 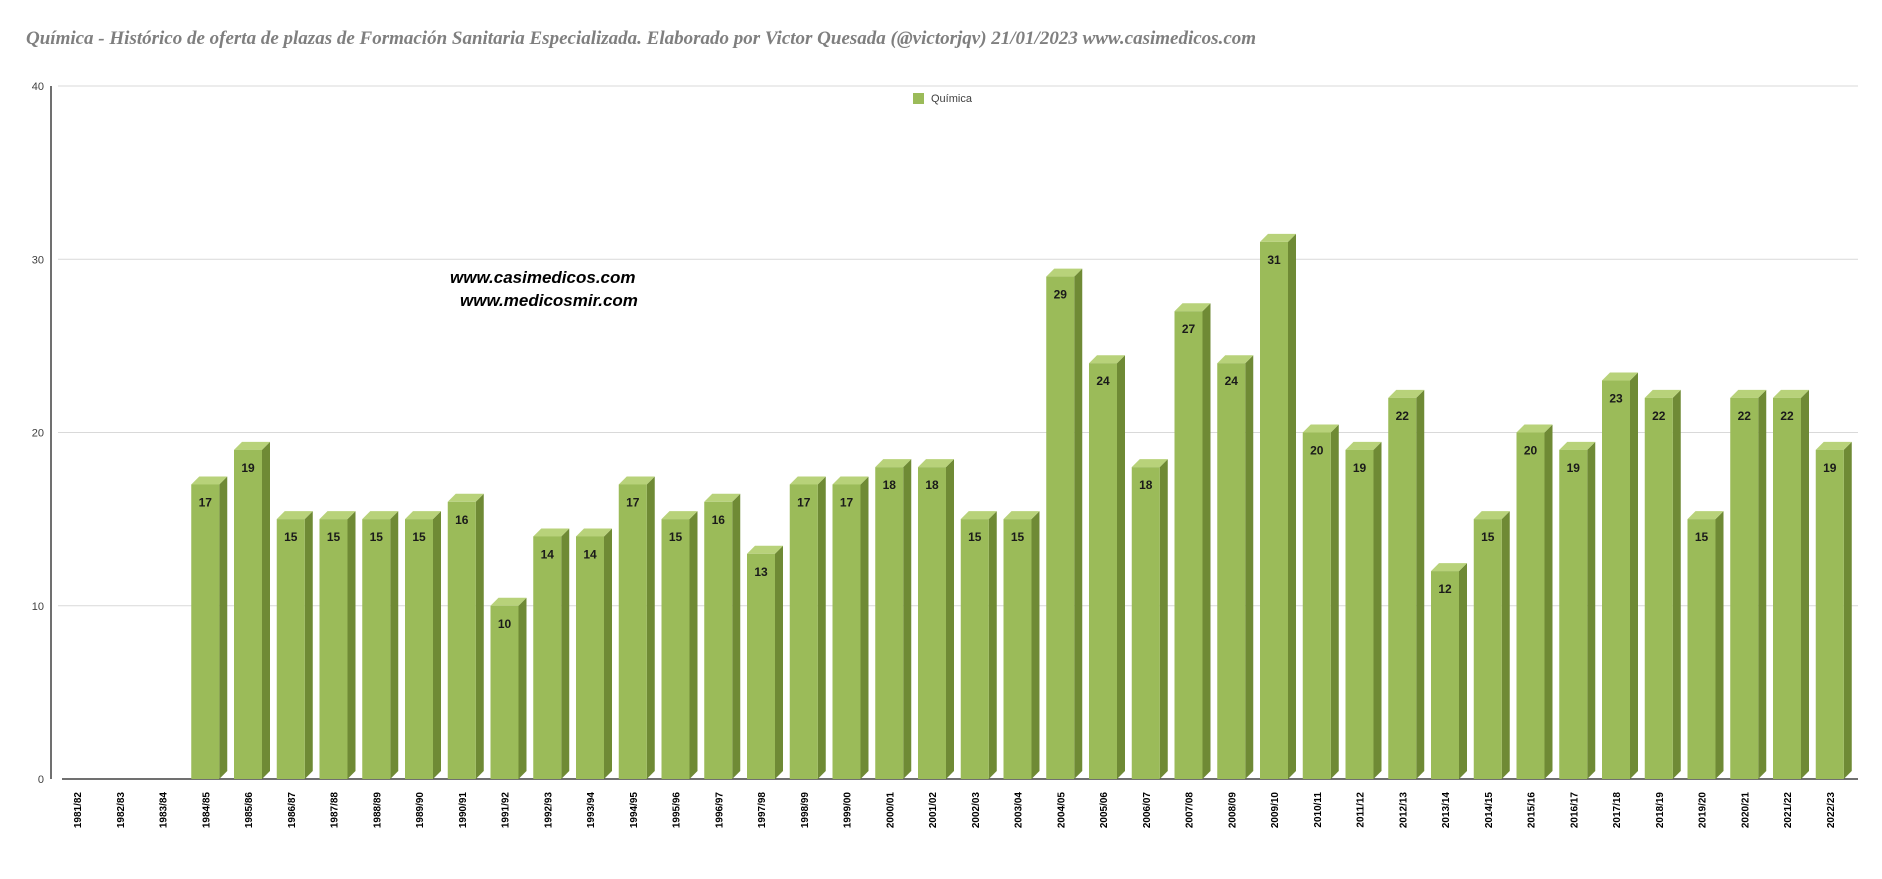 I want to click on x-tick-label: 1989/90, so click(x=420, y=810).